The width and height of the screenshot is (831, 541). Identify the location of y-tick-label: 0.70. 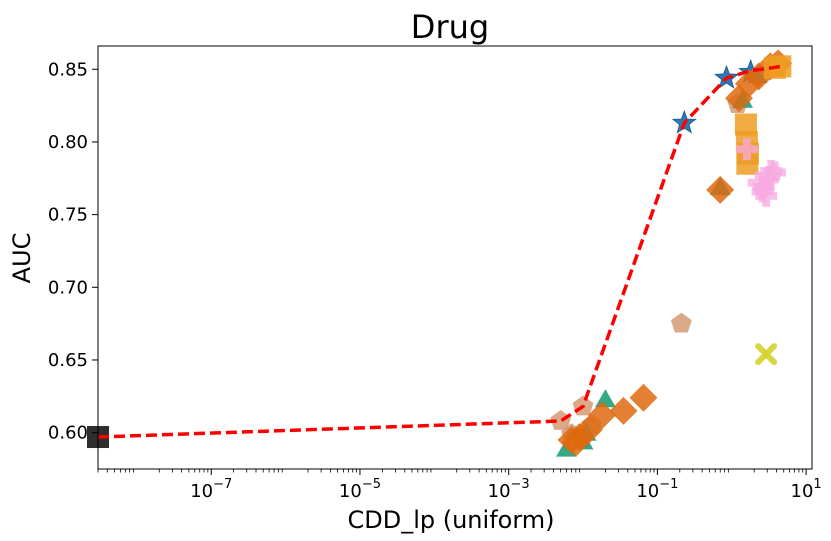
(68, 287).